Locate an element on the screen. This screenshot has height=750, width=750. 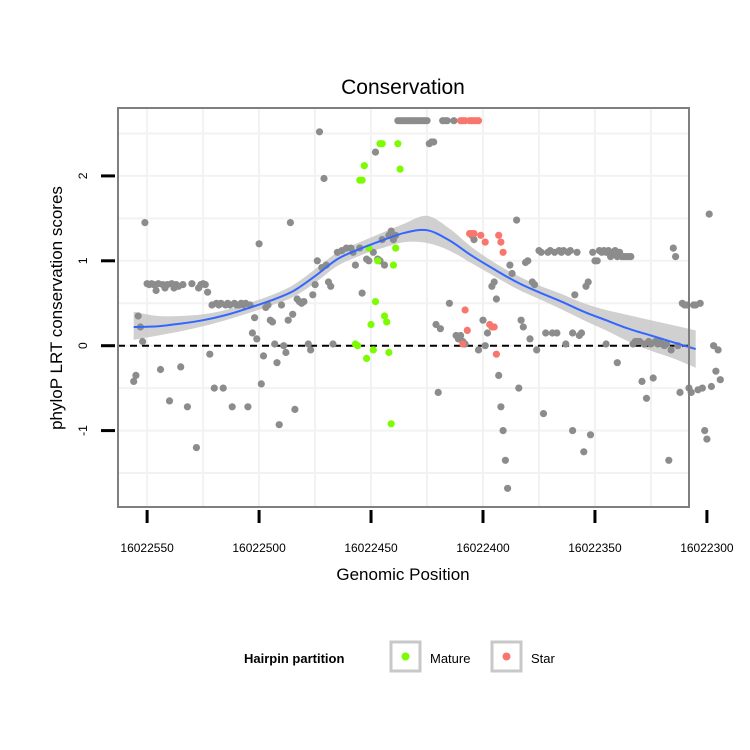
legend-marker-star is located at coordinates (506, 656).